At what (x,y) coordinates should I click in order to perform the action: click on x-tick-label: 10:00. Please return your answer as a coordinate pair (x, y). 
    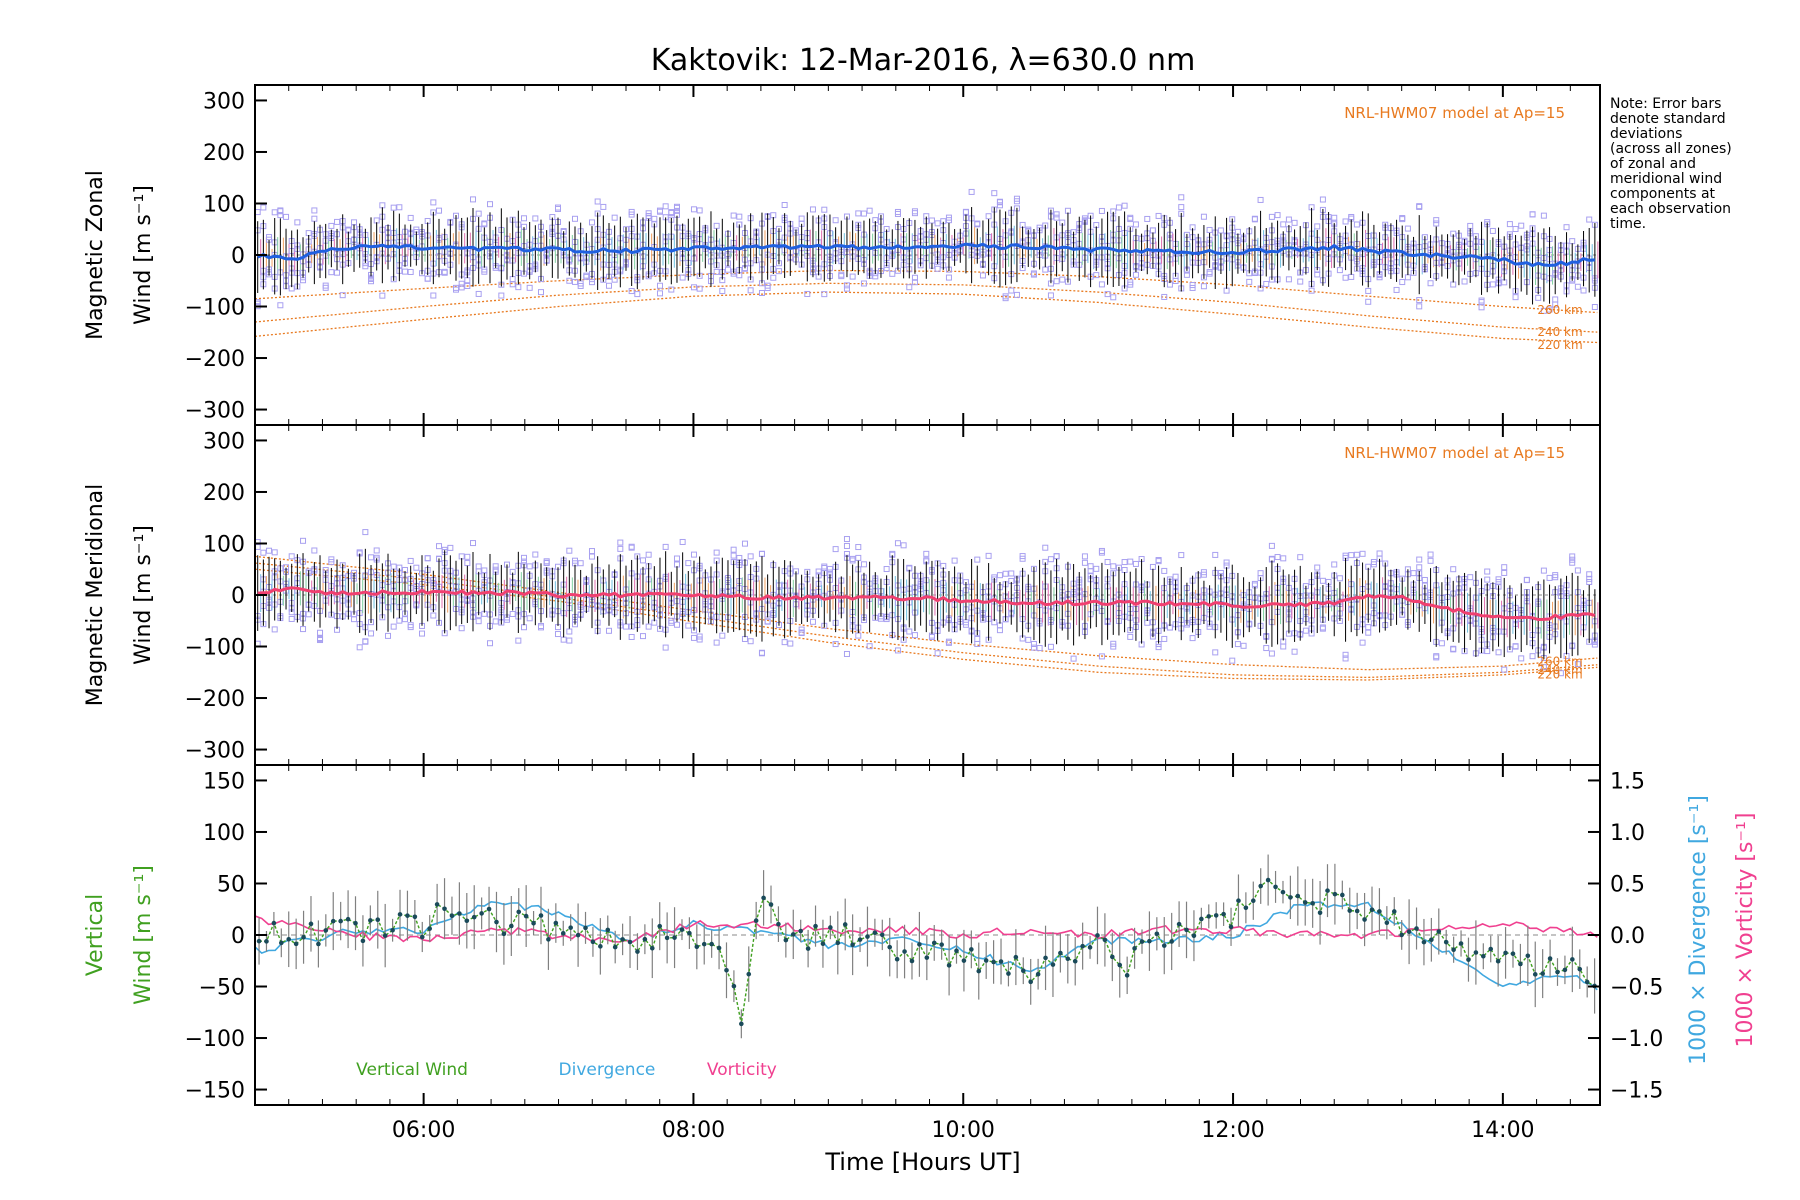
    Looking at the image, I should click on (963, 1130).